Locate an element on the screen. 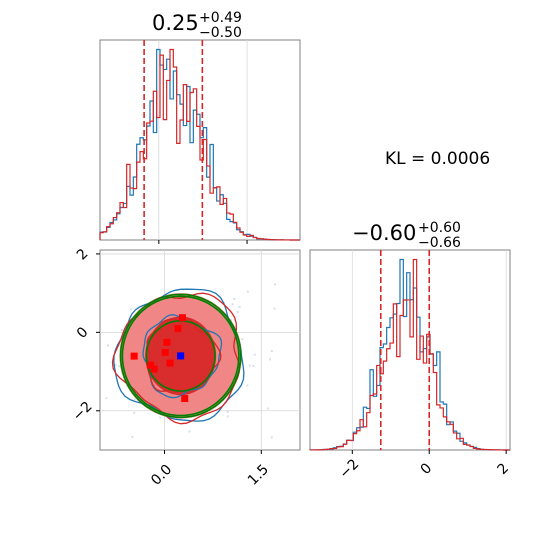 The image size is (550, 550). x-tick-label: 0.0 is located at coordinates (161, 475).